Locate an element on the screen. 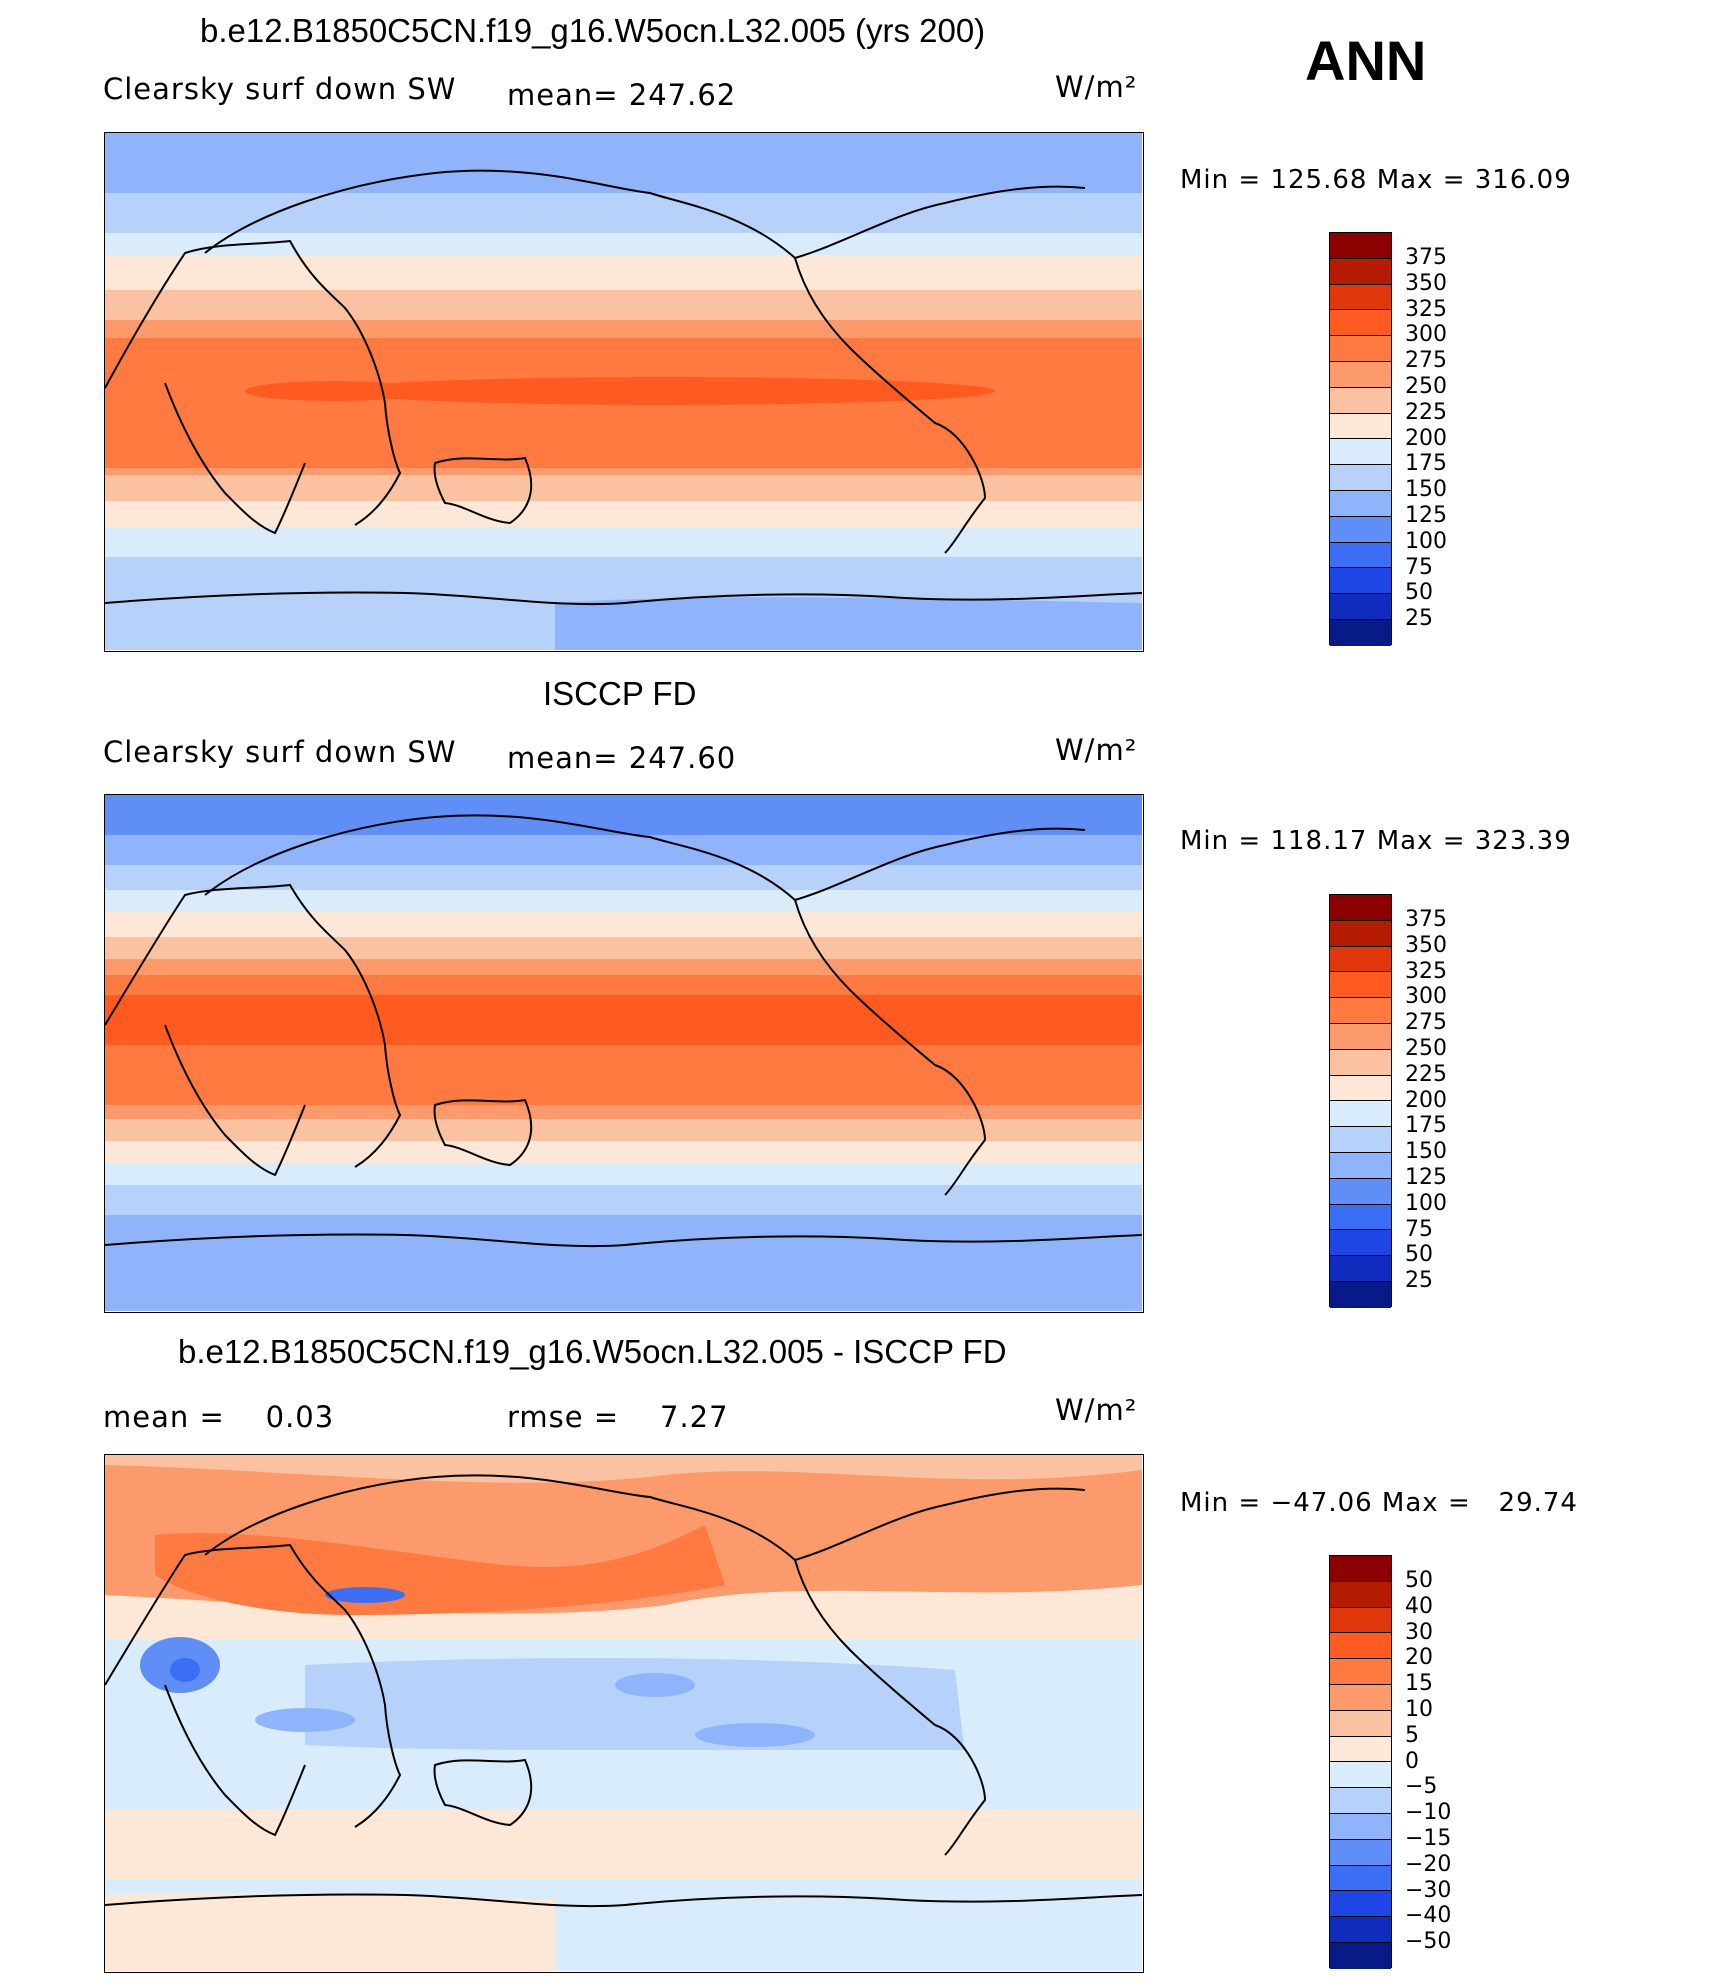 The width and height of the screenshot is (1710, 1979). colorbar-tick: 225 is located at coordinates (1426, 412).